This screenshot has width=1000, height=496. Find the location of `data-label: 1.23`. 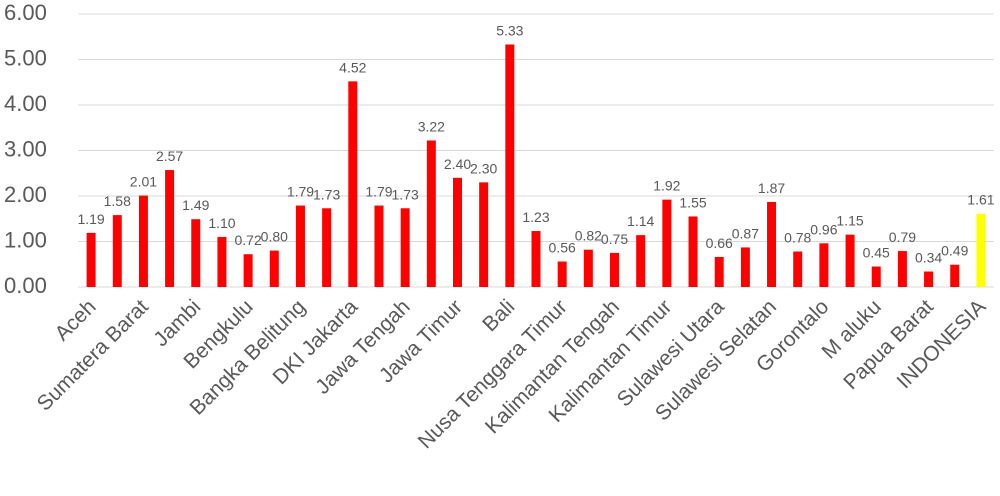

data-label: 1.23 is located at coordinates (535, 217).